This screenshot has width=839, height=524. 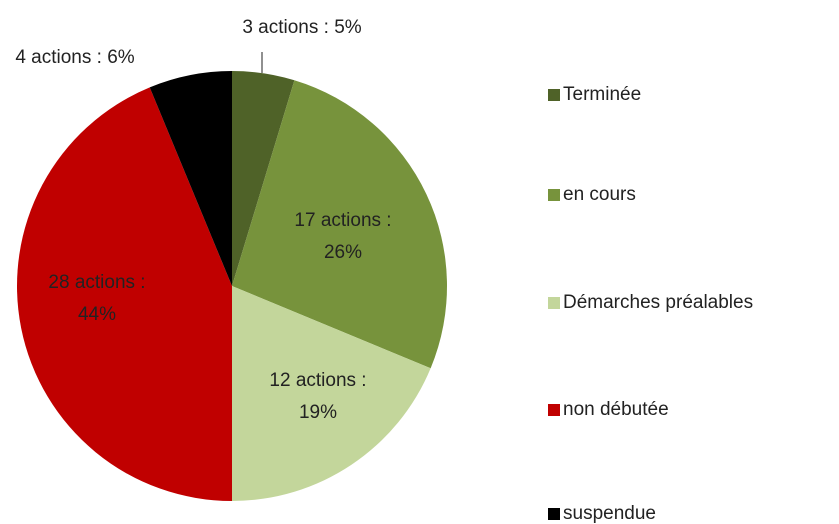 I want to click on data-label: 28 actions :, so click(x=96, y=282).